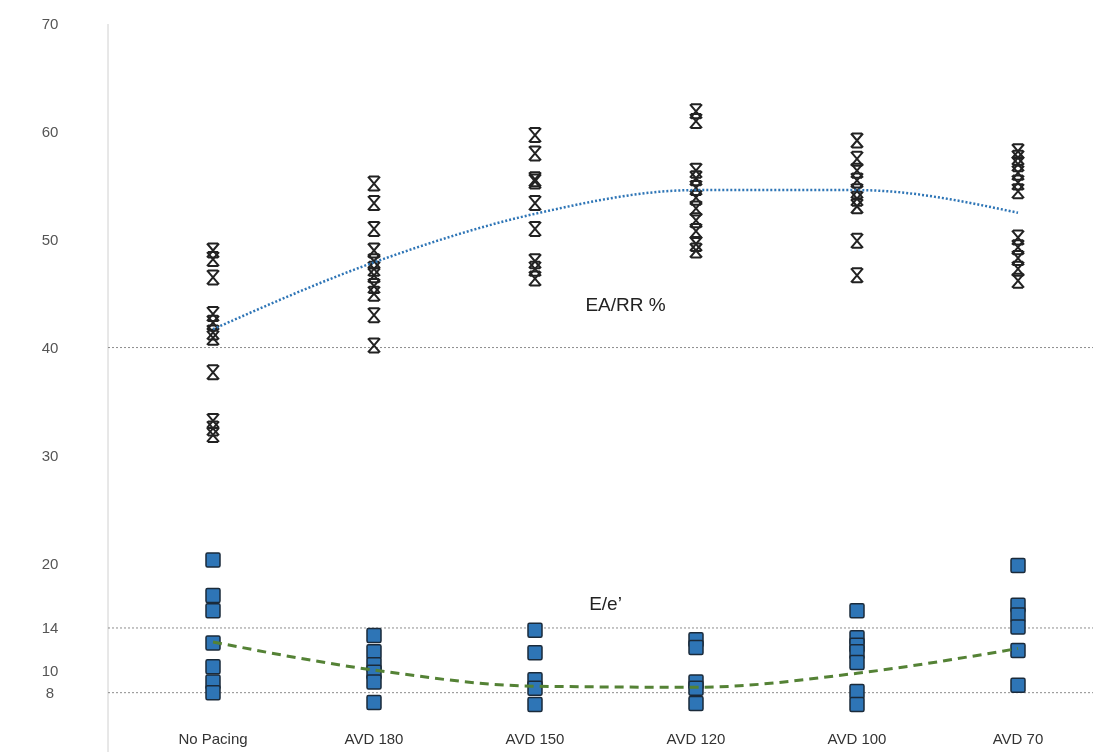 This screenshot has height=754, width=1093. What do you see at coordinates (857, 738) in the screenshot?
I see `x-tick-label: AVD 100` at bounding box center [857, 738].